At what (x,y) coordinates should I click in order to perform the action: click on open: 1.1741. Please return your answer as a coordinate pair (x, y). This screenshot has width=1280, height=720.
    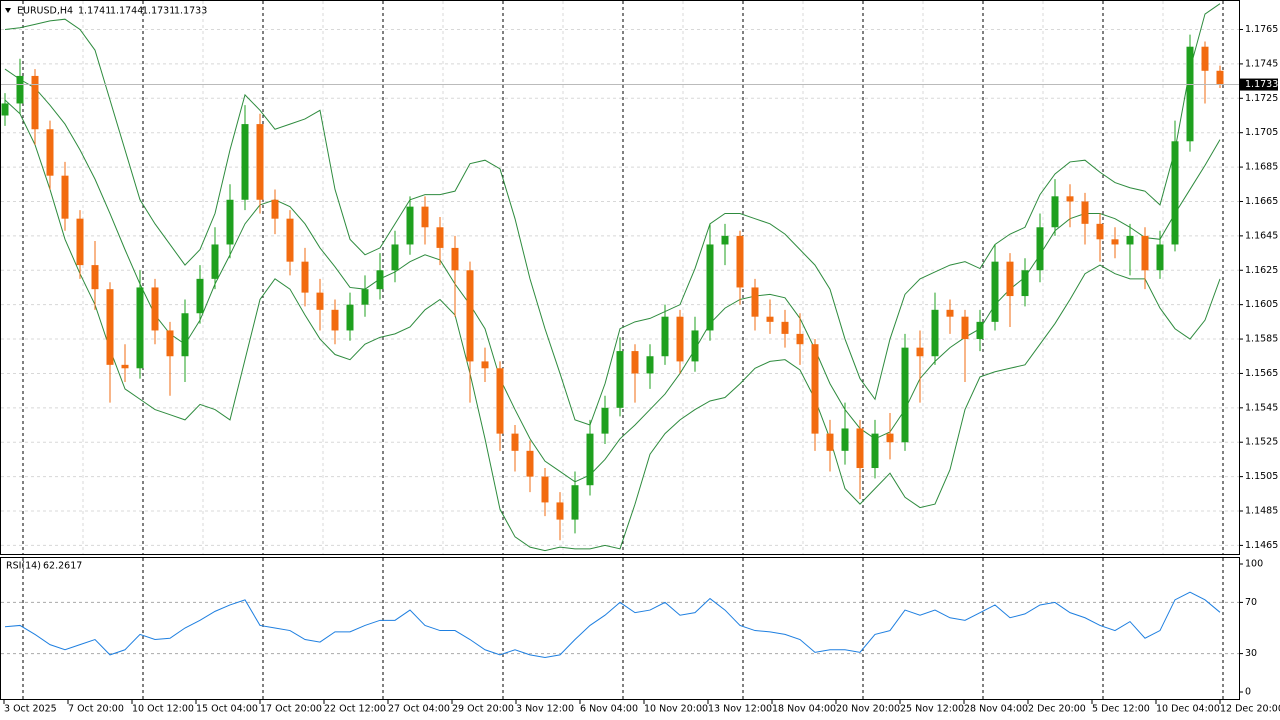
    Looking at the image, I should click on (94, 11).